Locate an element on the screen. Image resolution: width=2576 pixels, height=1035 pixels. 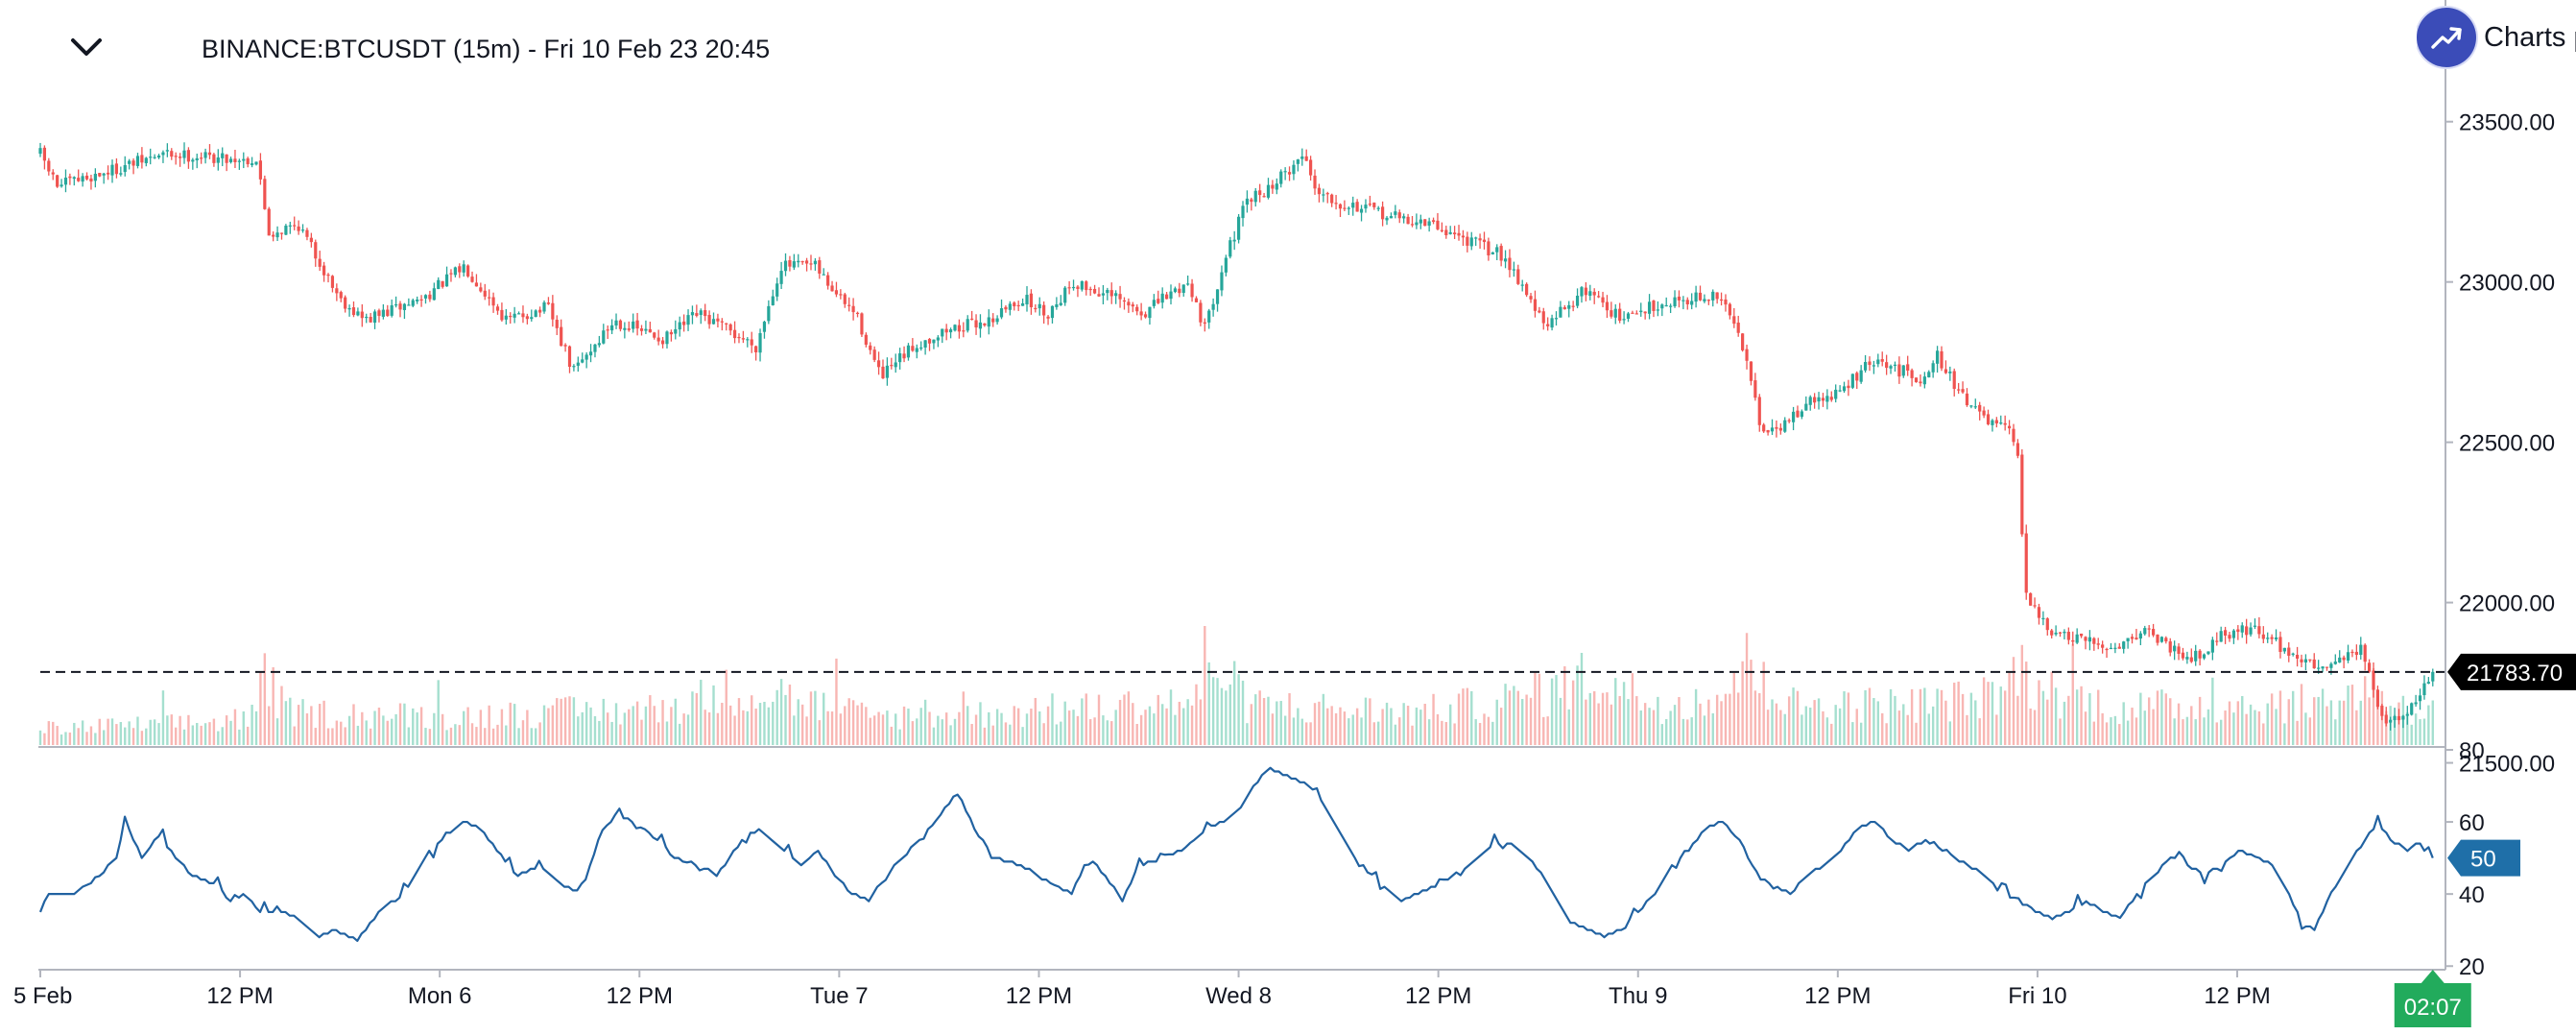
brand-link: Charts p is located at coordinates (2496, 37).